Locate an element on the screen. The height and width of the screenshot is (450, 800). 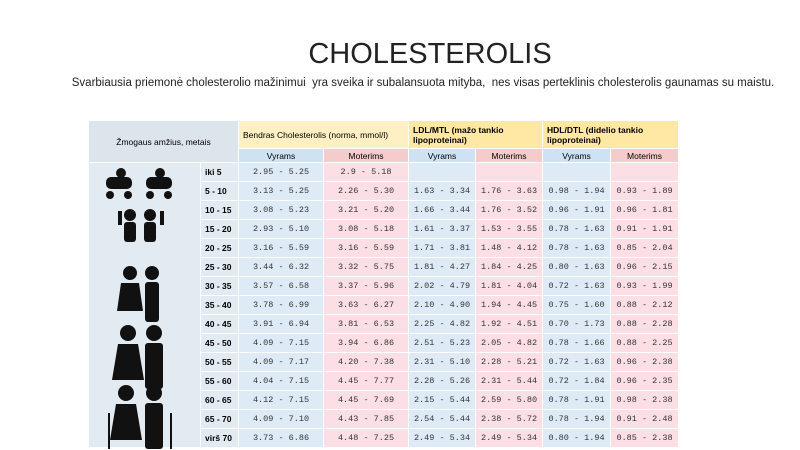
value-cell: 2.51 - 5.23 is located at coordinates (442, 343).